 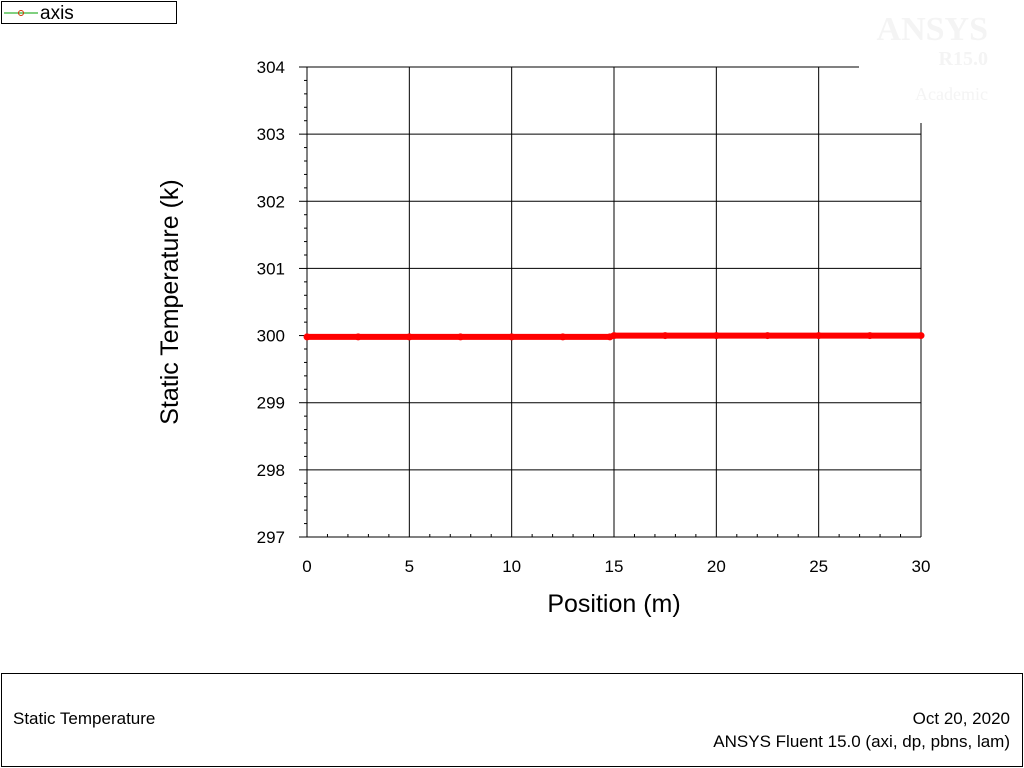 What do you see at coordinates (306, 566) in the screenshot?
I see `x-tick-label: 0` at bounding box center [306, 566].